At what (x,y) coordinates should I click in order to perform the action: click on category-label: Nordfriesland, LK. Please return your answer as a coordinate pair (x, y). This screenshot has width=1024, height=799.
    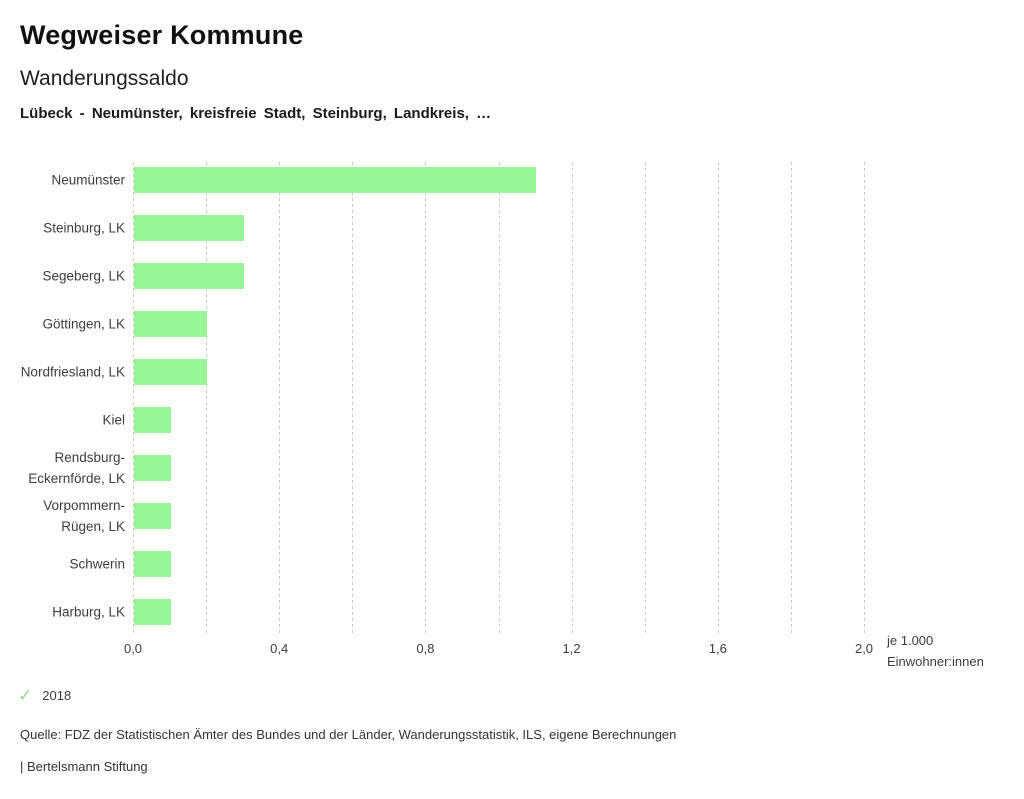
    Looking at the image, I should click on (72, 372).